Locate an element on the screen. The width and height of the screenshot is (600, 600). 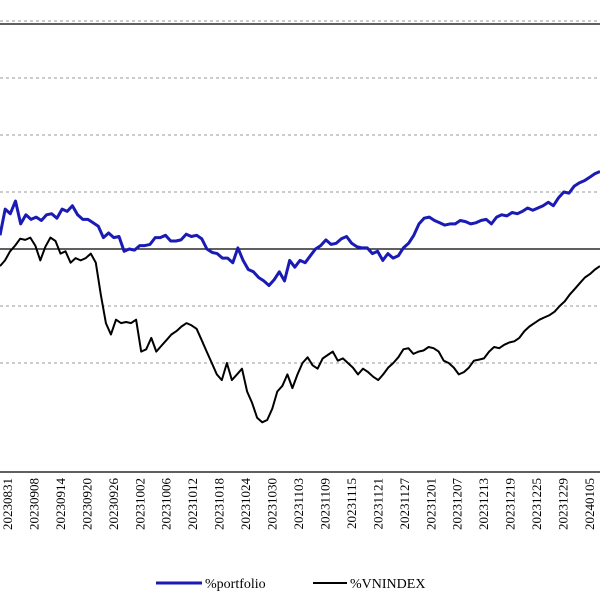
x-tick-label: 20231024 is located at coordinates (245, 504).